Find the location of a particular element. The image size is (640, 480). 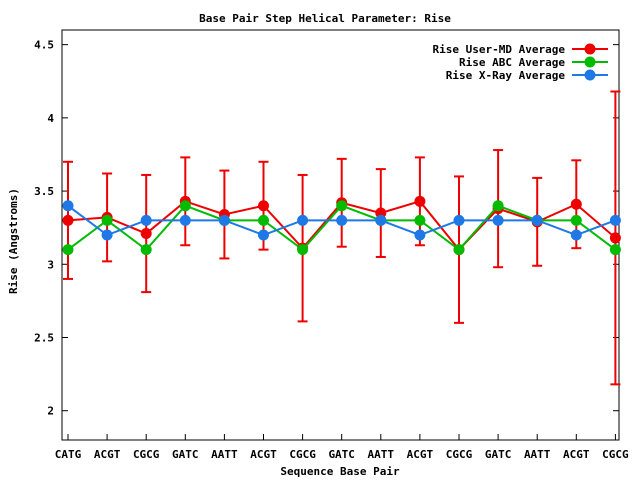

chart-title: Base Pair Step Helical Parameter: Rise is located at coordinates (325, 18).